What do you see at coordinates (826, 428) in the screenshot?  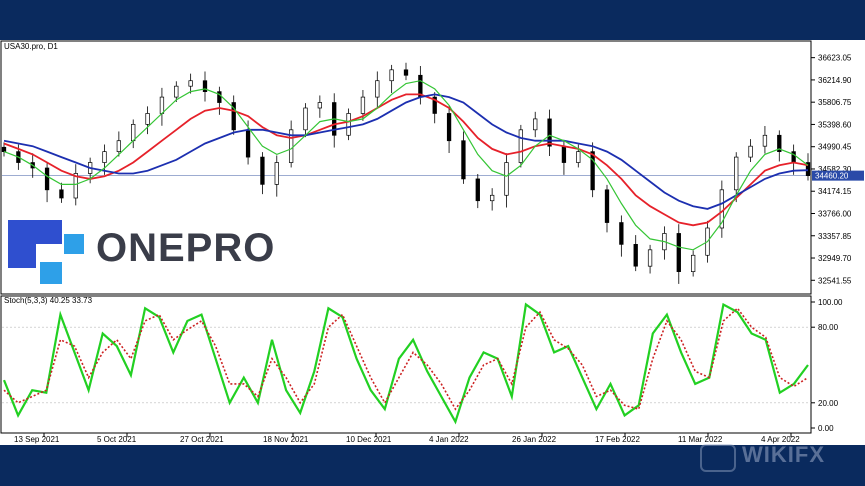 I see `stochastic-tick-label: 0.00` at bounding box center [826, 428].